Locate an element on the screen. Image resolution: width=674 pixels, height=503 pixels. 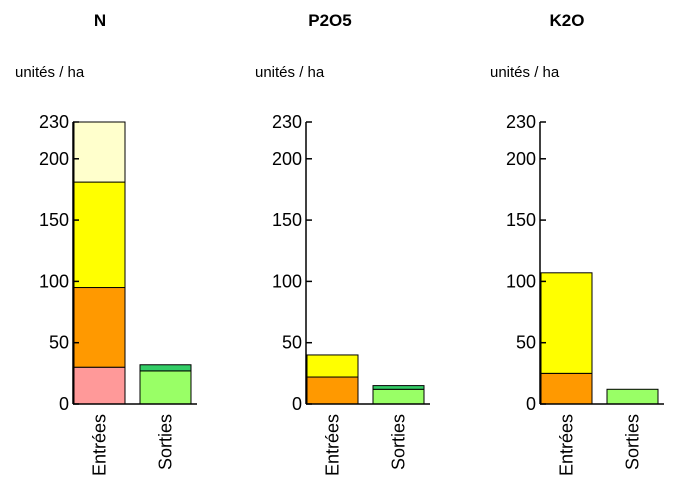
chart-title: P2O5 is located at coordinates (329, 20).